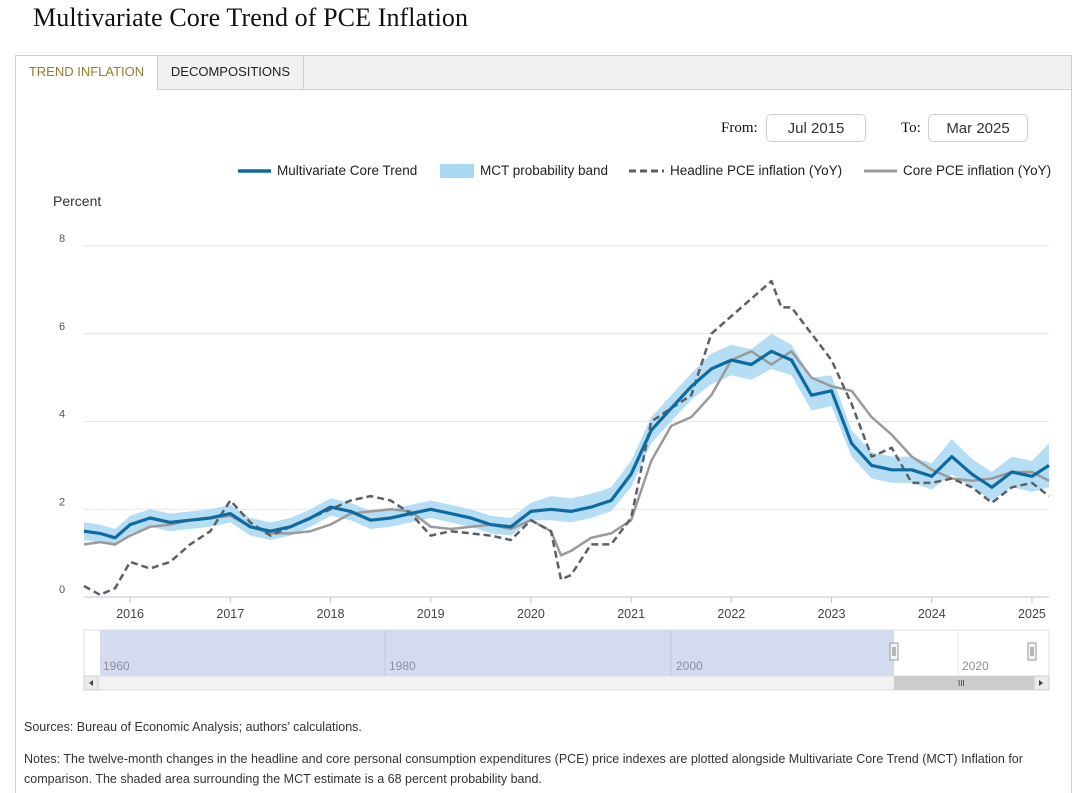 The image size is (1092, 793). What do you see at coordinates (331, 614) in the screenshot?
I see `x-tick-label: 2018` at bounding box center [331, 614].